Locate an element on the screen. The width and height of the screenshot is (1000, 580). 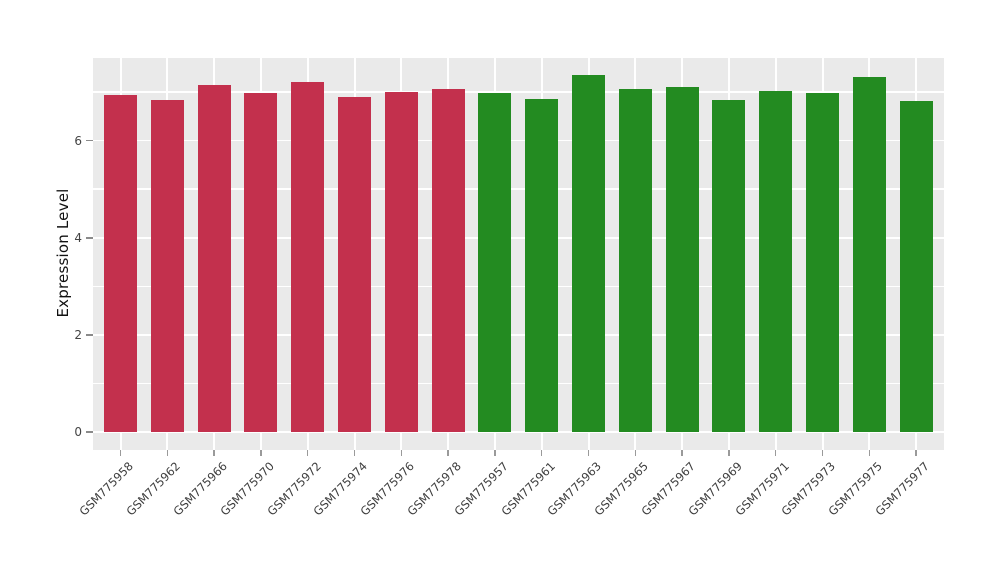
y-axis-title: Expression Level is located at coordinates (63, 253).